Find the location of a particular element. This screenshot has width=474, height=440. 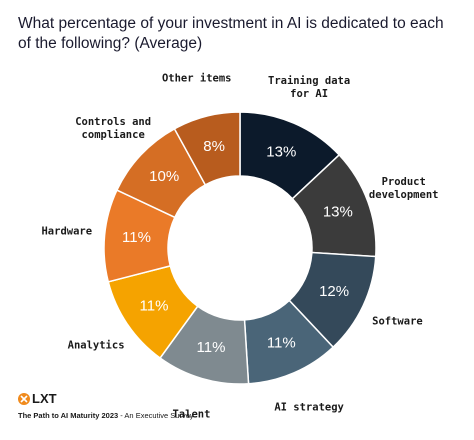

source-title: The Path to AI Maturity 2023 is located at coordinates (68, 415).